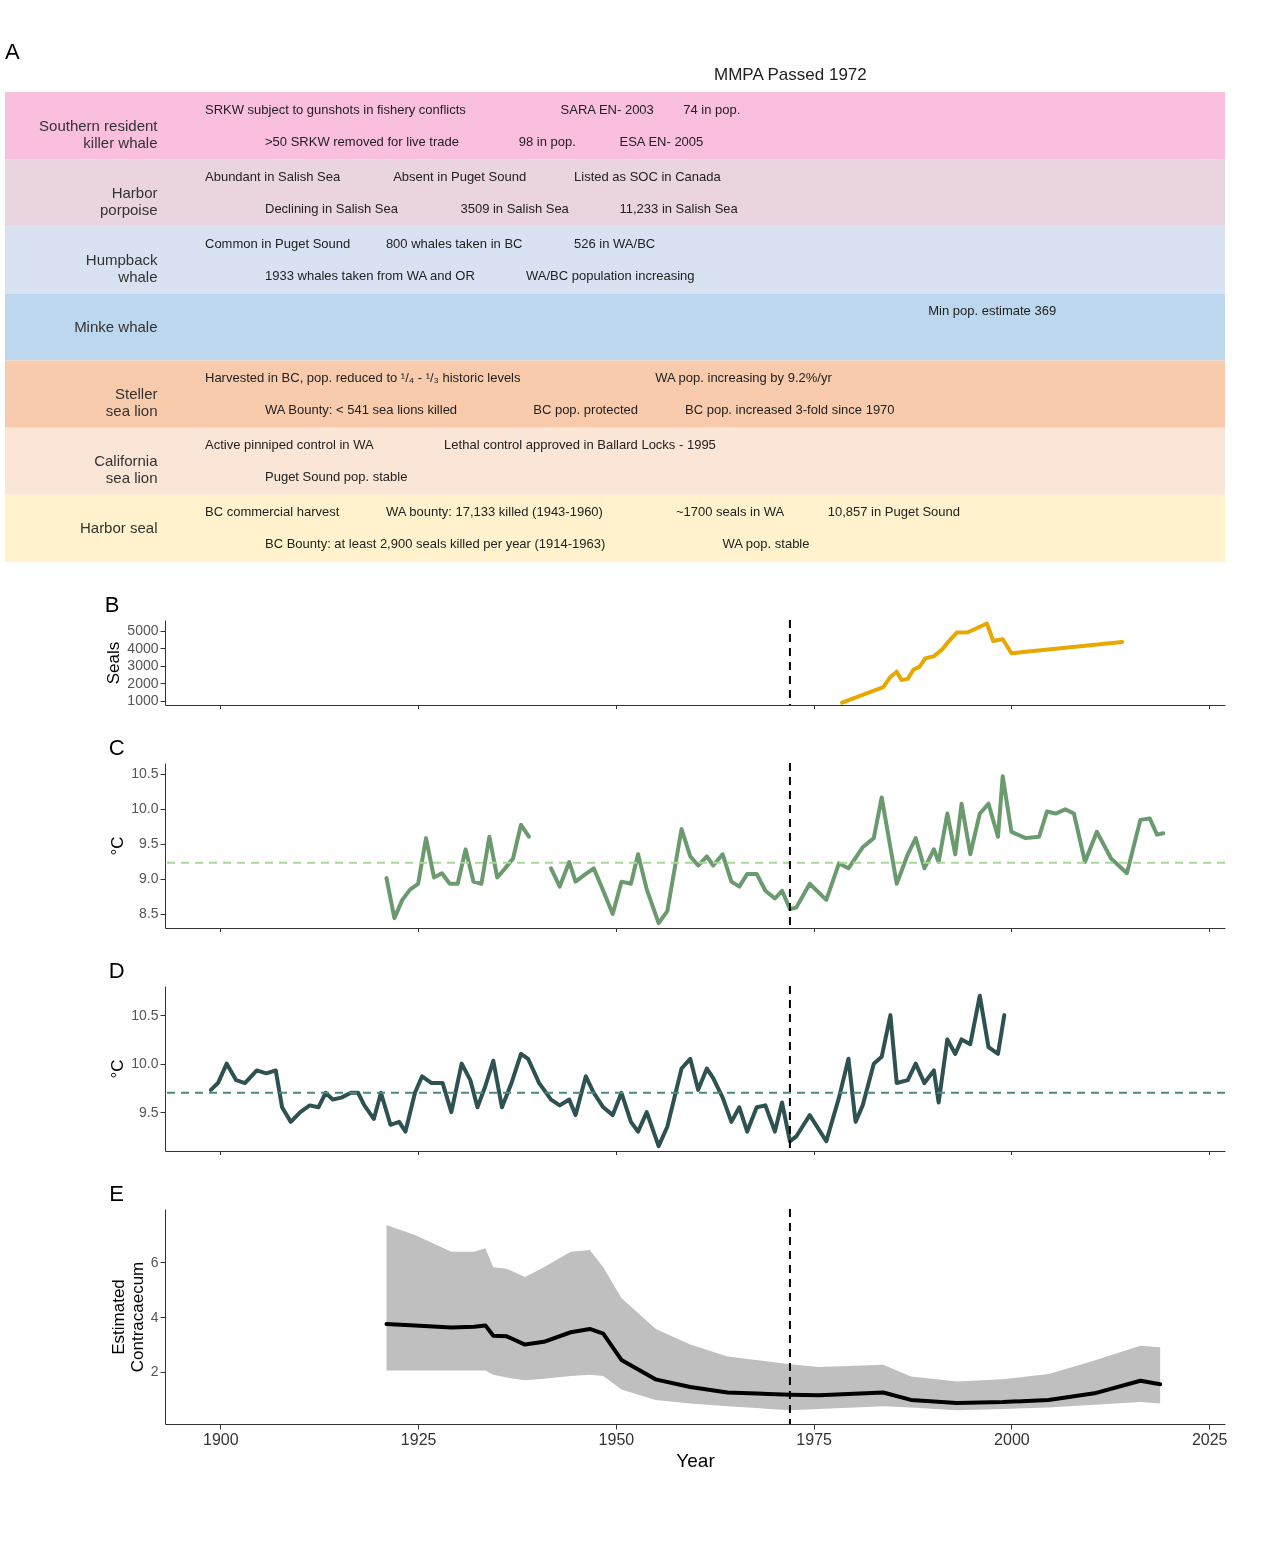 This screenshot has width=1262, height=1542. I want to click on text: 74 in pop., so click(712, 109).